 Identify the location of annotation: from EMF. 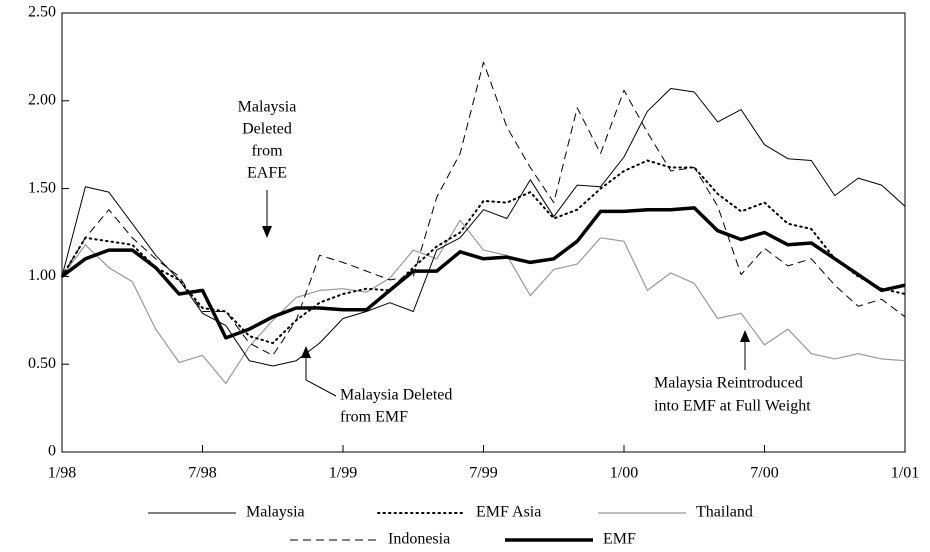
(374, 417).